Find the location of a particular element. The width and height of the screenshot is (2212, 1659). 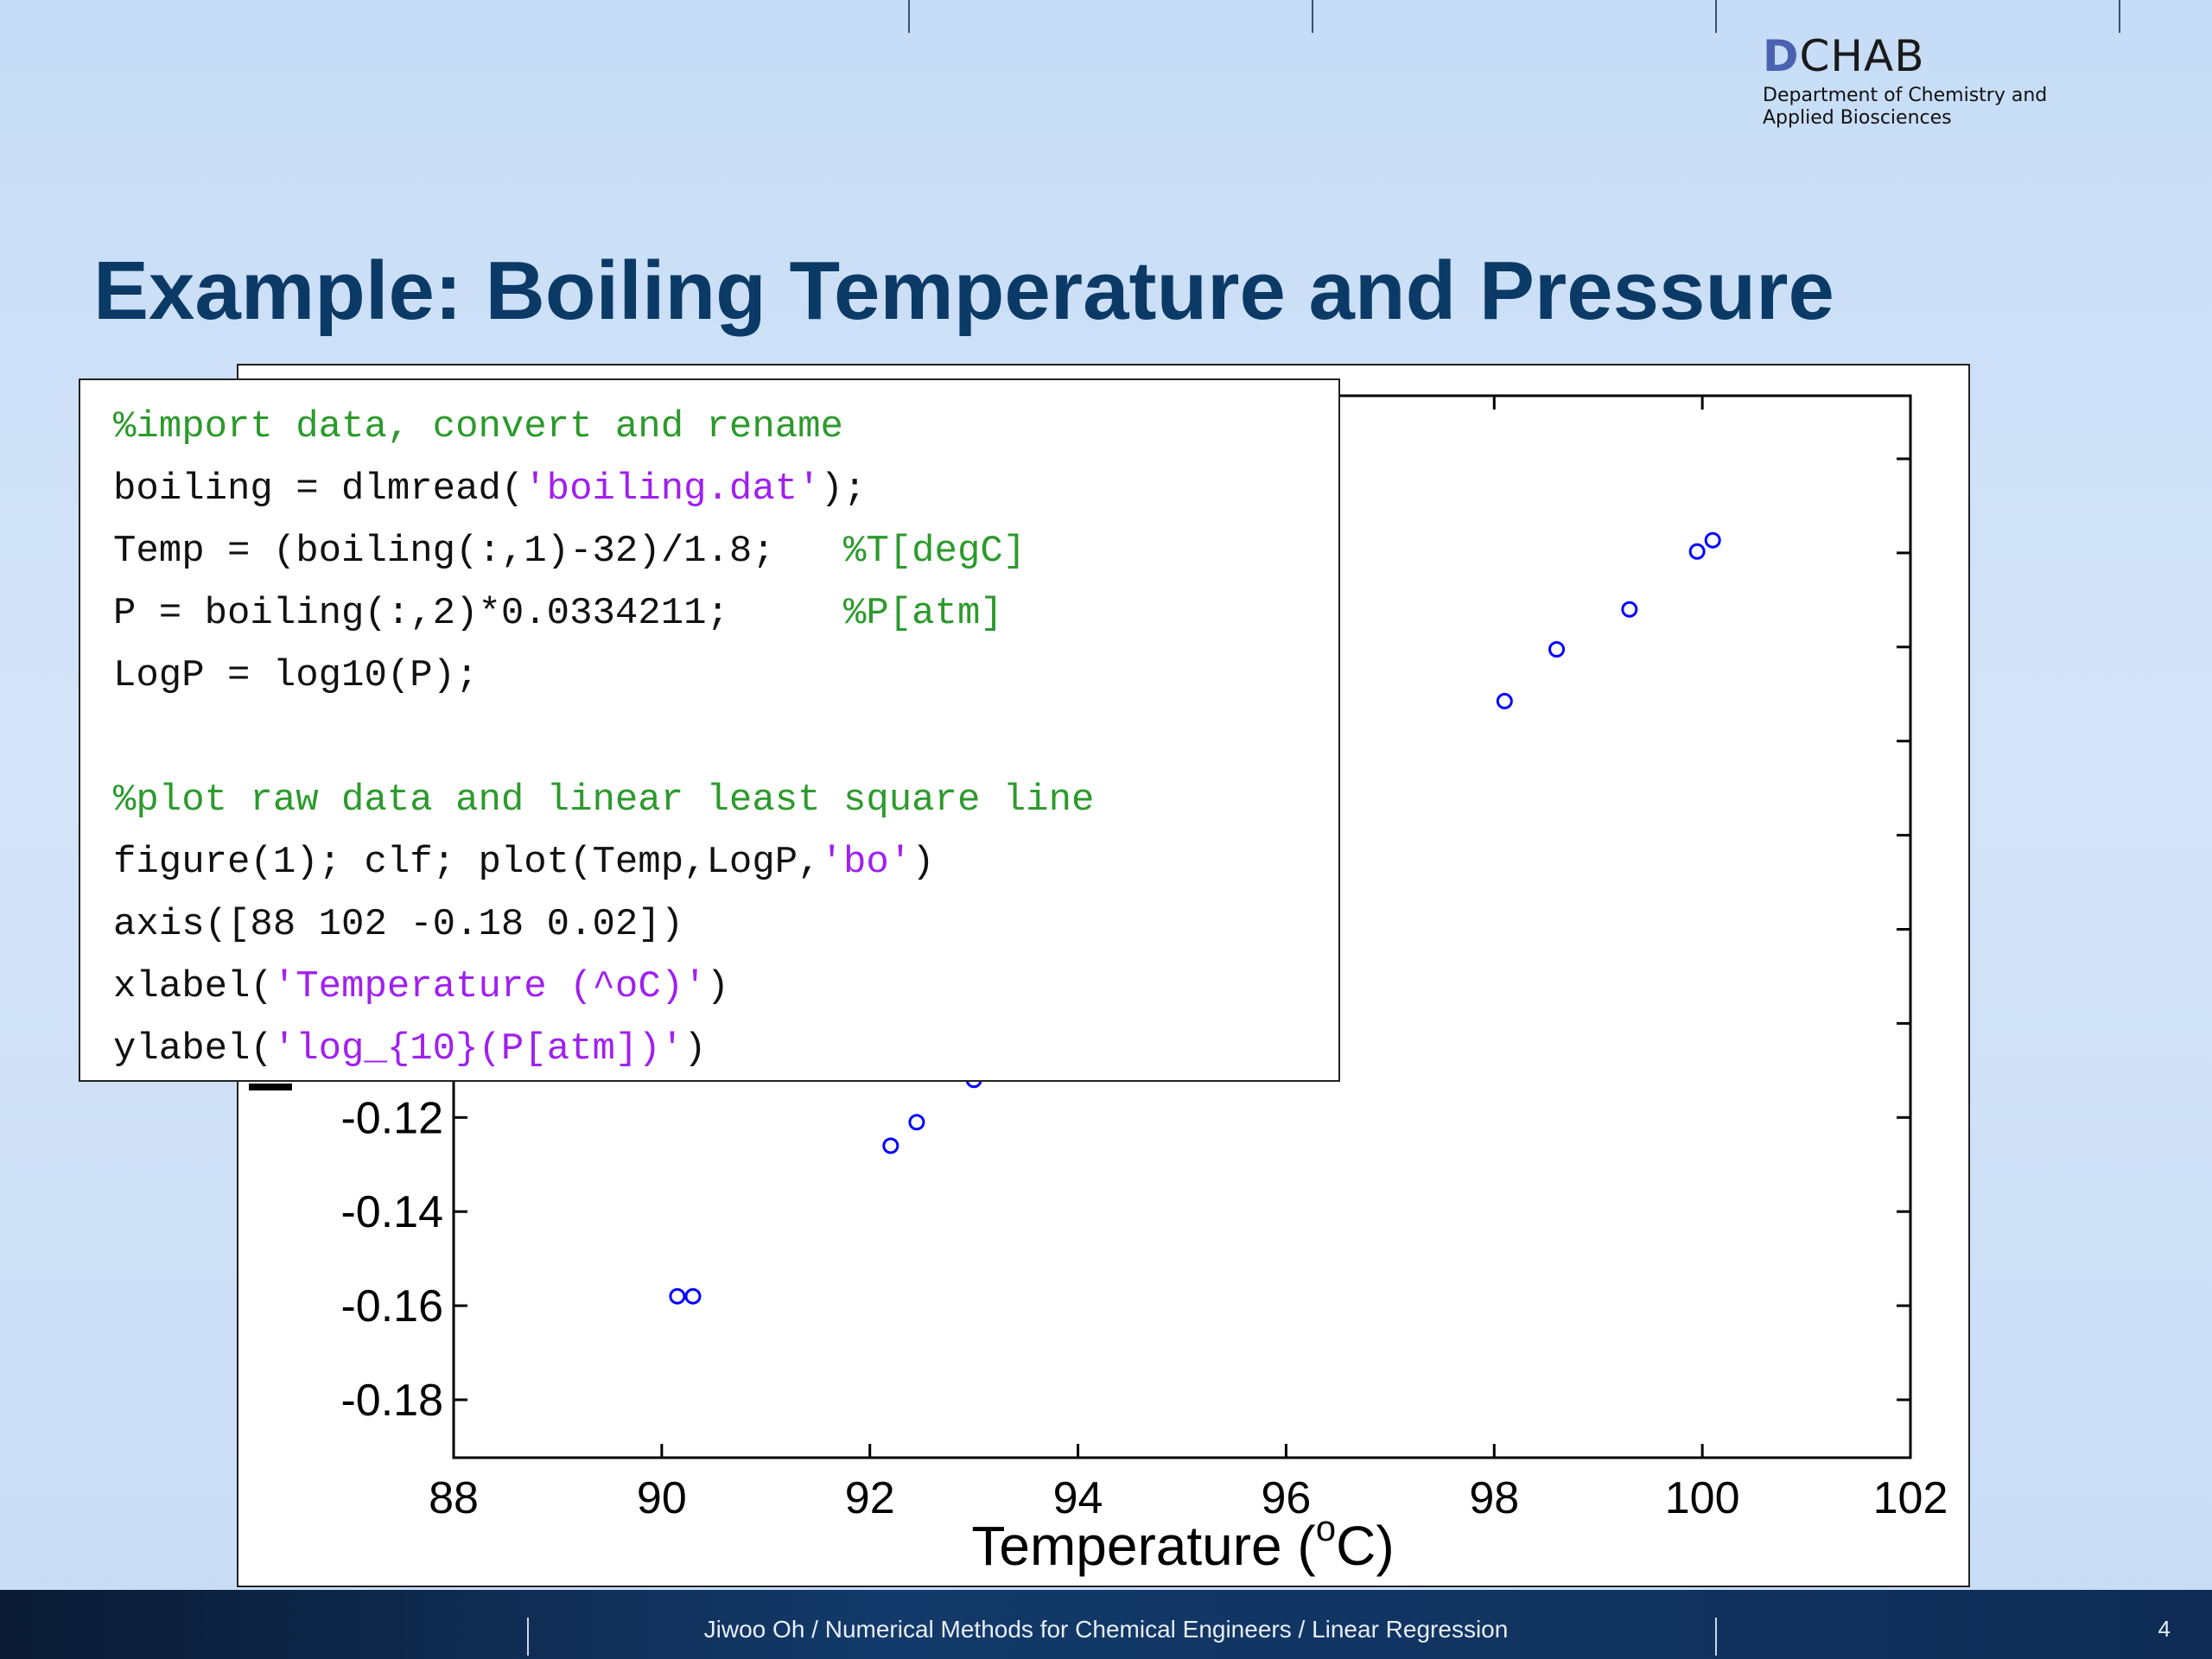

code-text: P = boiling(:,2)*0.0334211; is located at coordinates (478, 613).